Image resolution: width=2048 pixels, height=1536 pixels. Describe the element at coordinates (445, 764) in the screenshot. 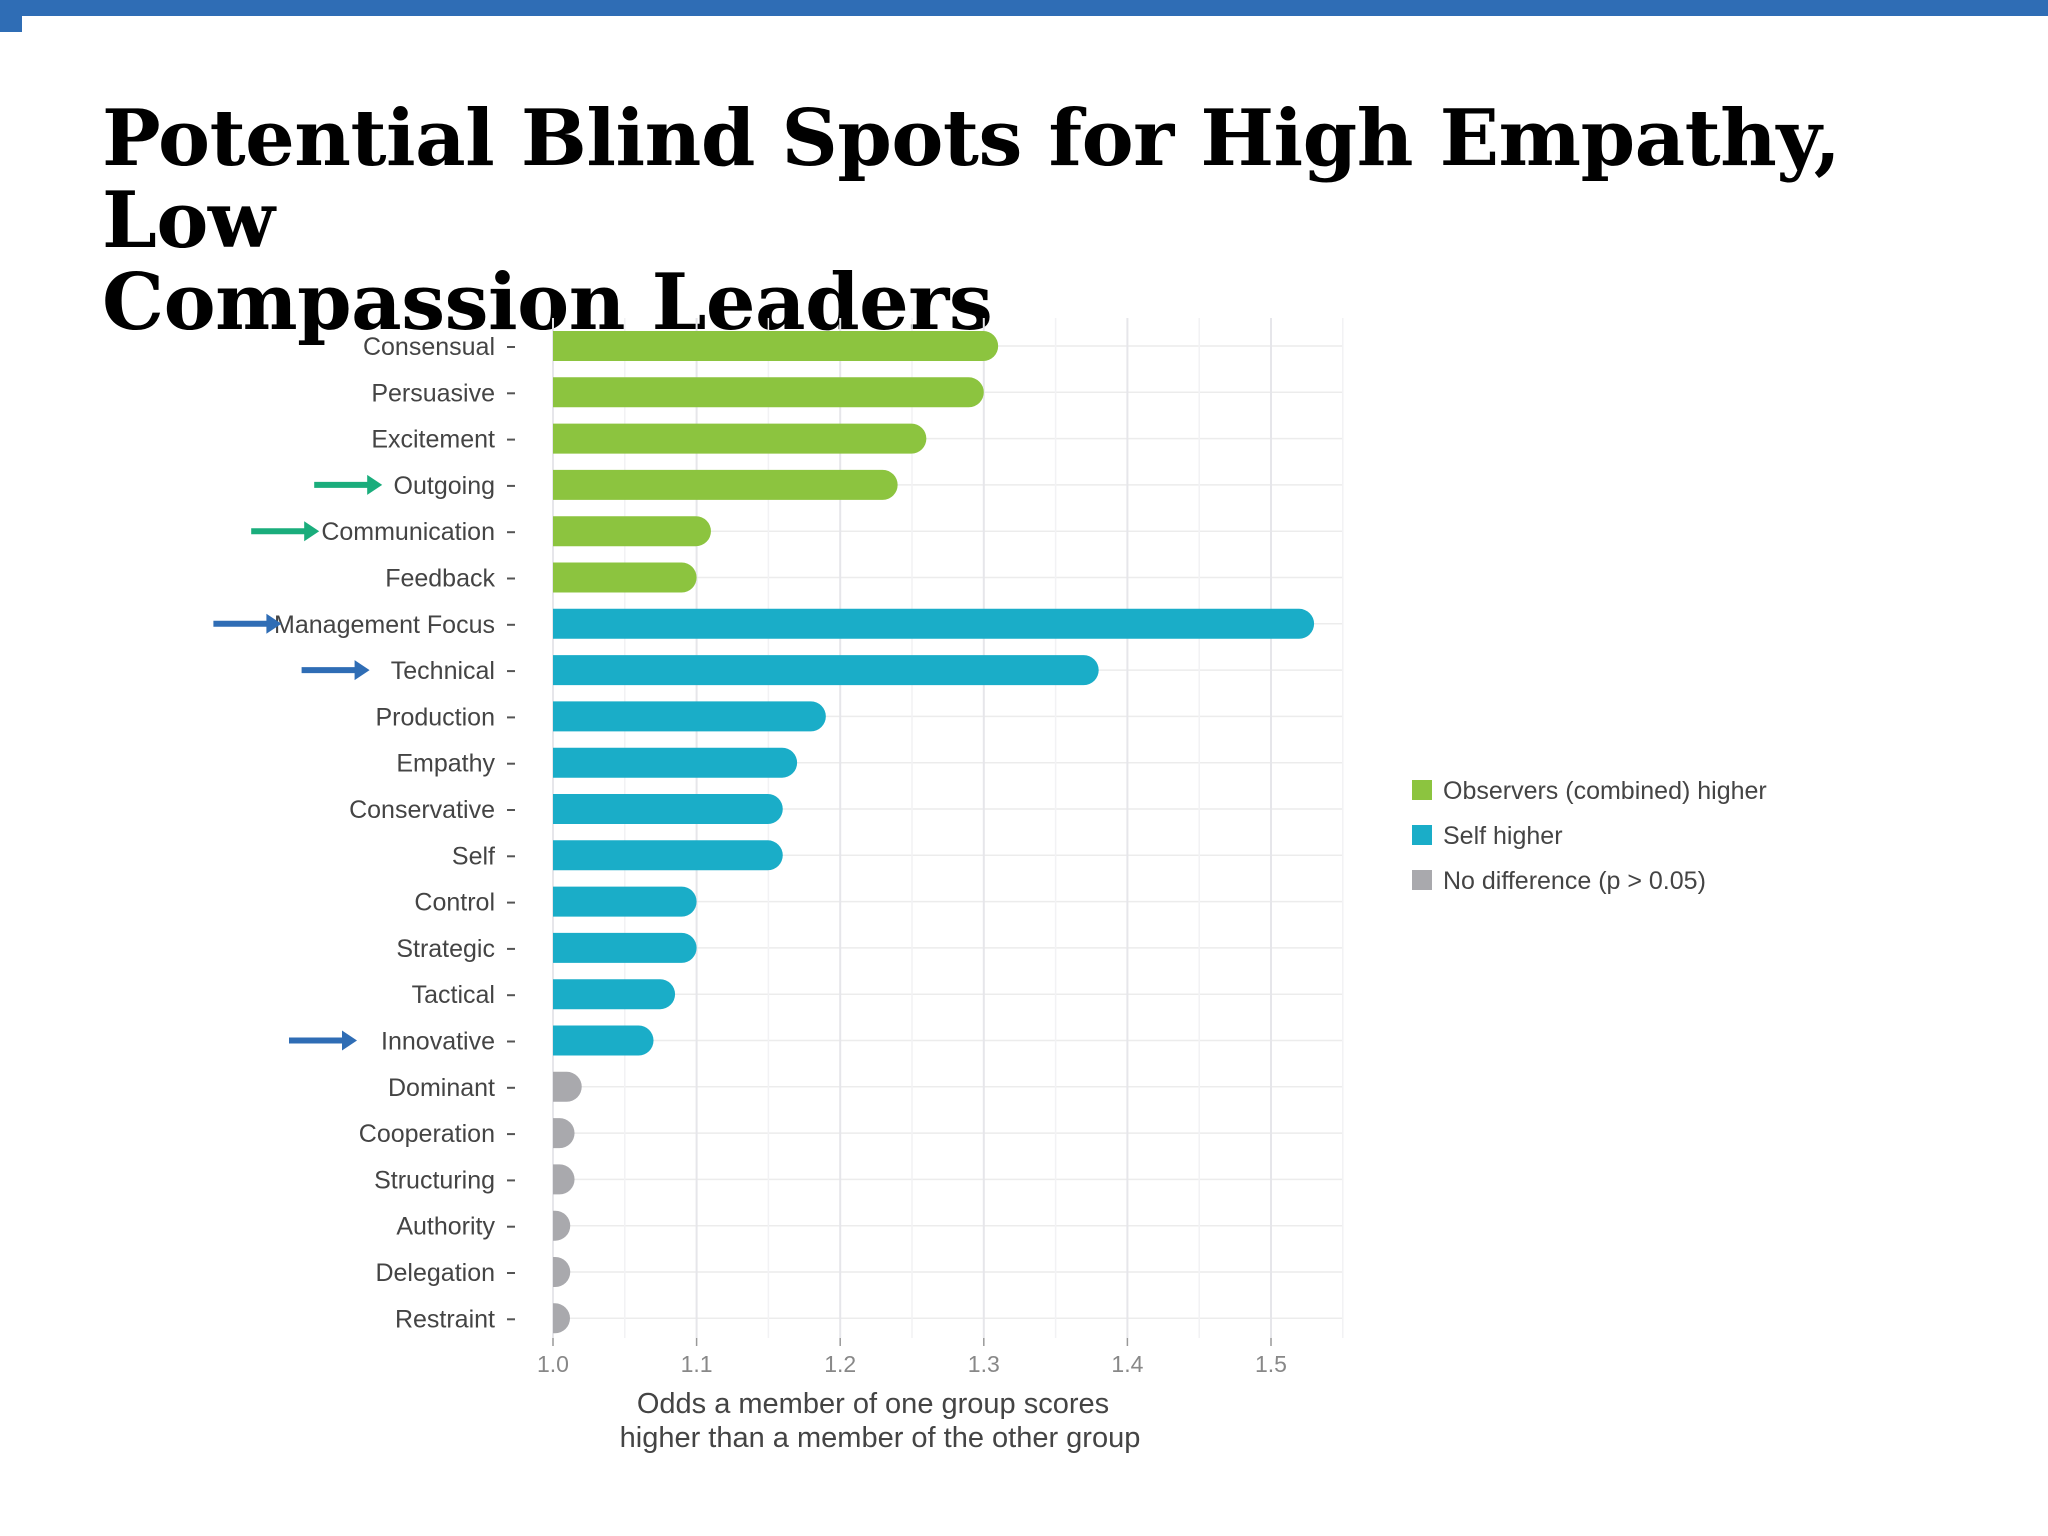

I see `category-label: Empathy` at that location.